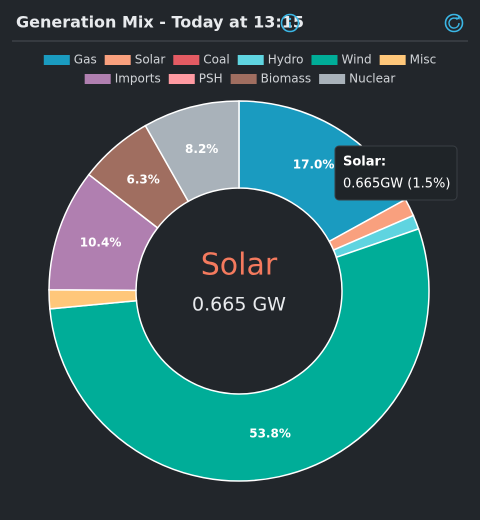 This screenshot has height=520, width=480. I want to click on legend-label: Imports, so click(138, 79).